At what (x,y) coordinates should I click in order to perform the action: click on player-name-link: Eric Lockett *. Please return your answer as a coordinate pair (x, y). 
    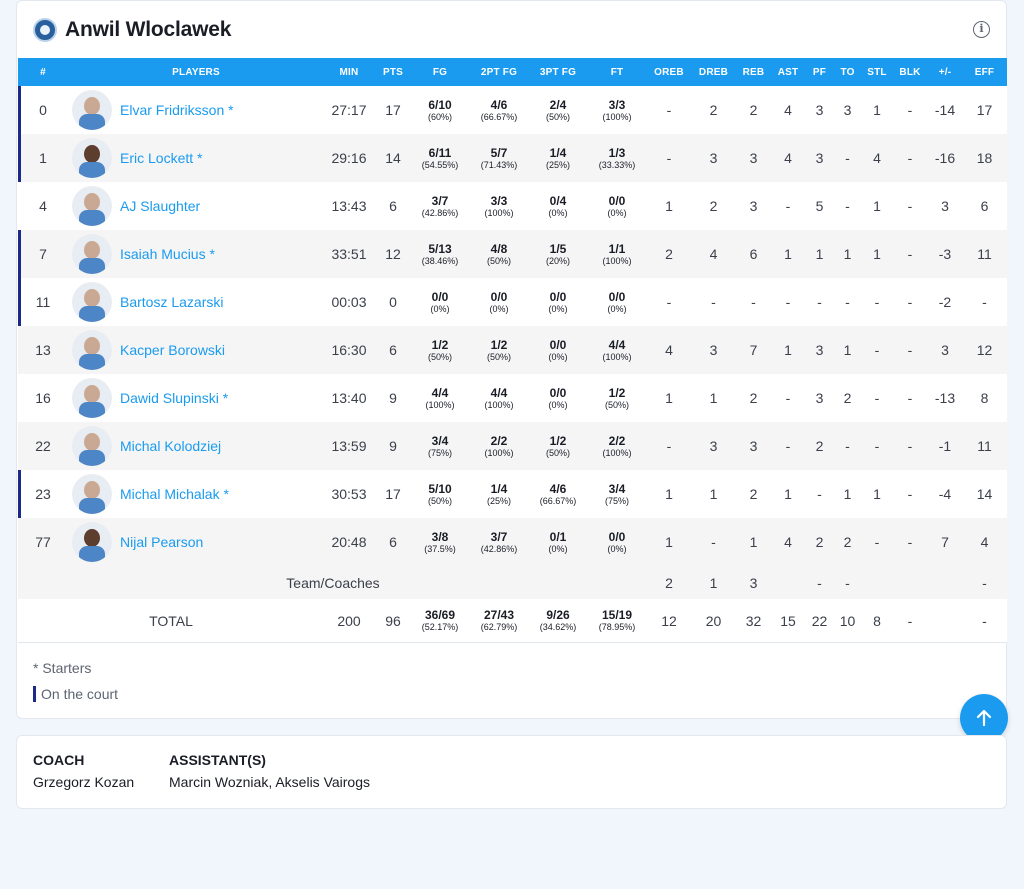
    Looking at the image, I should click on (161, 158).